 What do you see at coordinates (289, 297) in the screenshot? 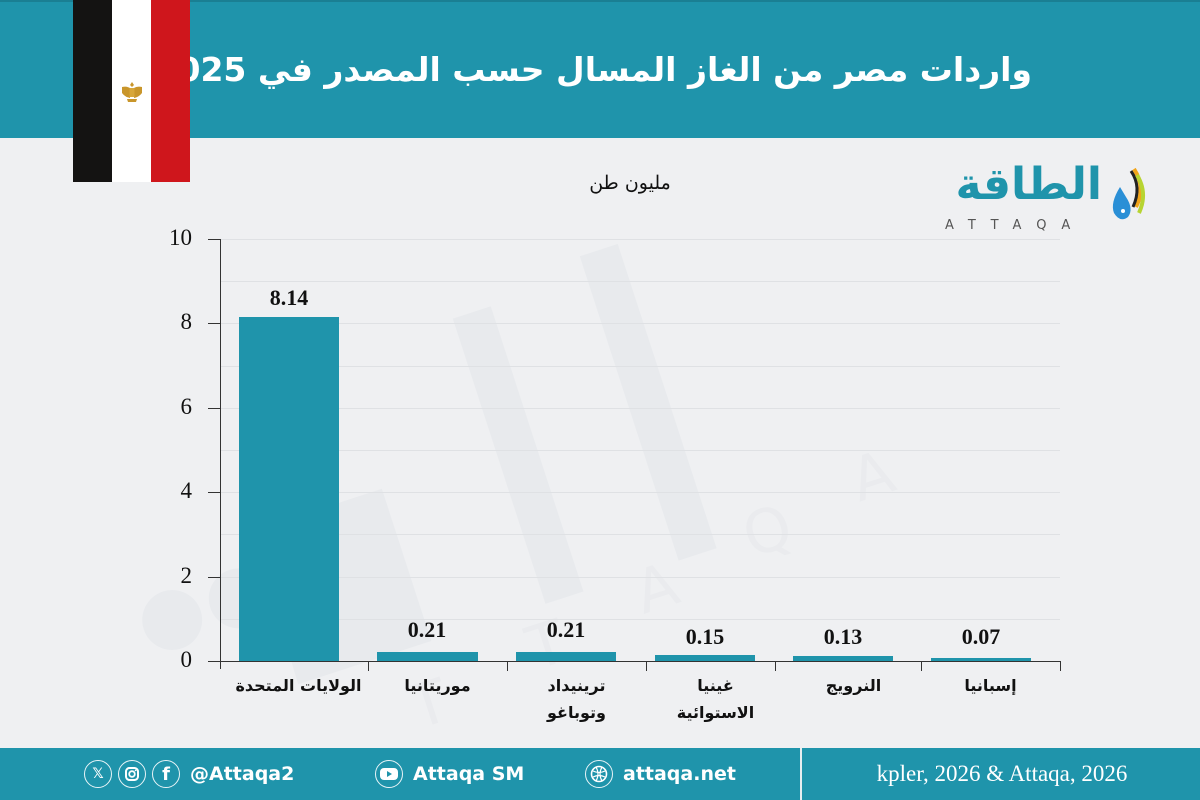
I see `value-label: 8.14` at bounding box center [289, 297].